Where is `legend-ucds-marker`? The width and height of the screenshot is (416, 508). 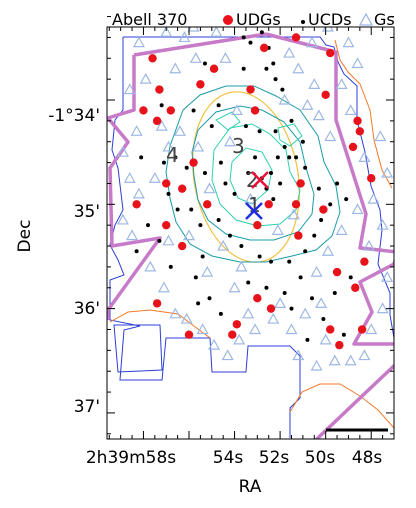
legend-ucds-marker is located at coordinates (303, 22).